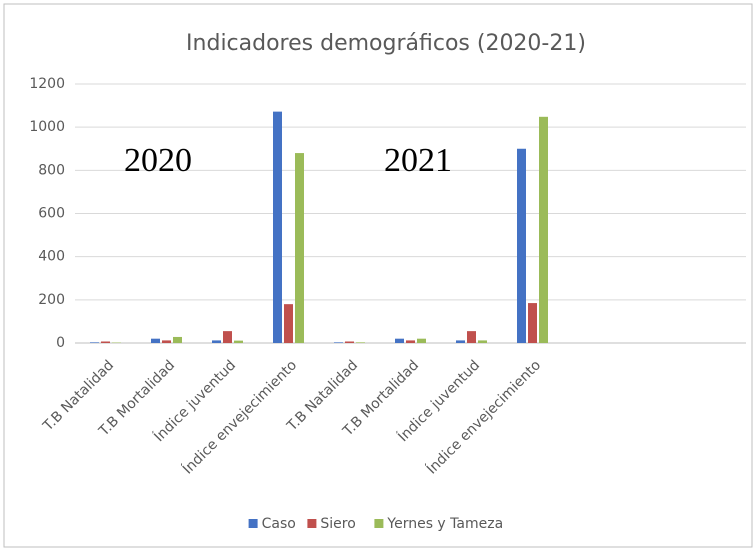 The width and height of the screenshot is (756, 551). Describe the element at coordinates (386, 43) in the screenshot. I see `chart-title: Indicadores demográficos (2020-21)` at that location.